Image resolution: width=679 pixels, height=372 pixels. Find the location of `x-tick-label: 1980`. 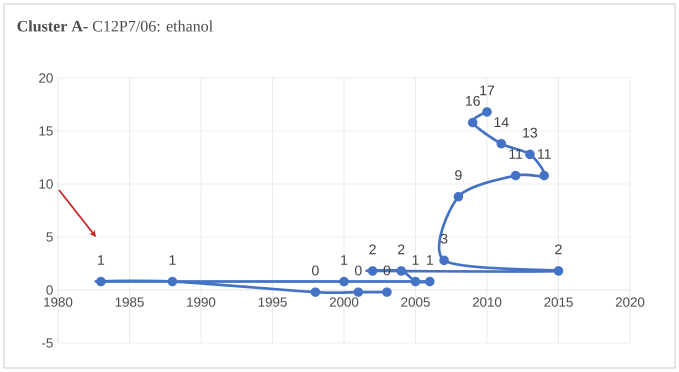

x-tick-label: 1980 is located at coordinates (58, 302).